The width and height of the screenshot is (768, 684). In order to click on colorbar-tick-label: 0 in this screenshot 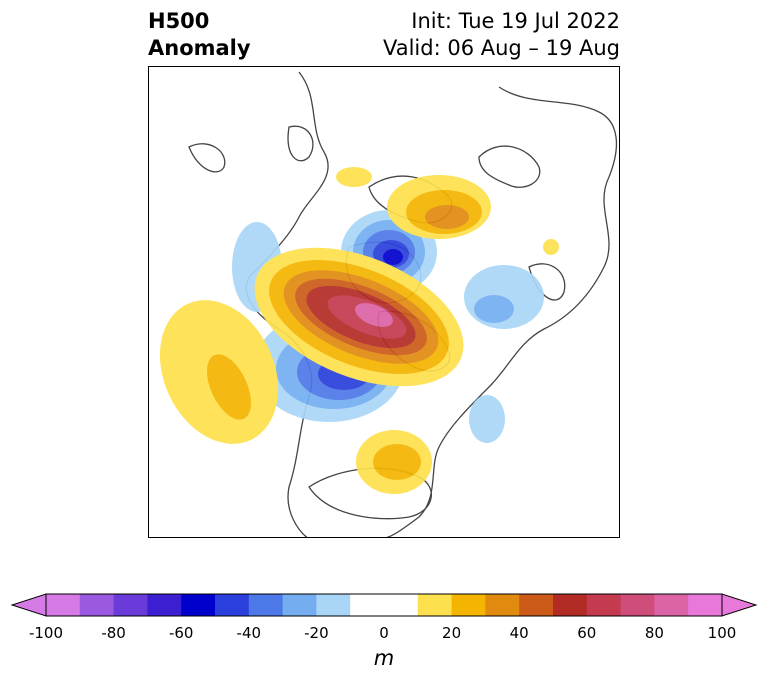, I will do `click(384, 633)`.